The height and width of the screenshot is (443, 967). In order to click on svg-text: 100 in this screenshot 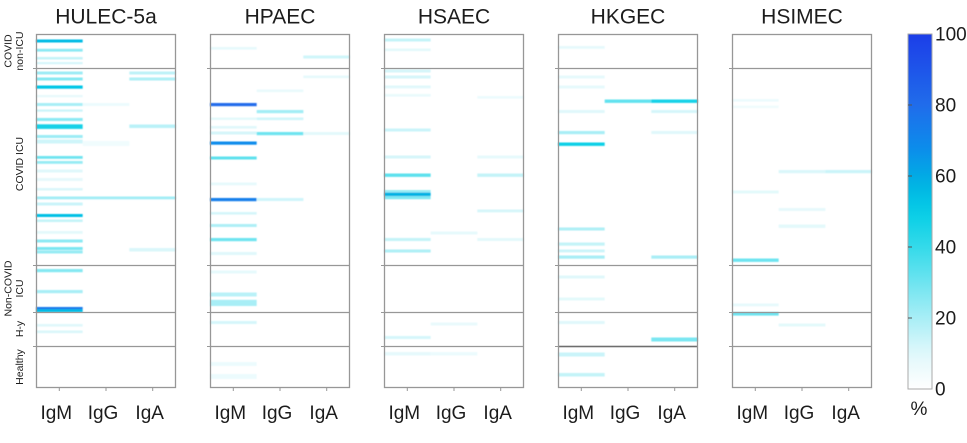, I will do `click(951, 35)`.